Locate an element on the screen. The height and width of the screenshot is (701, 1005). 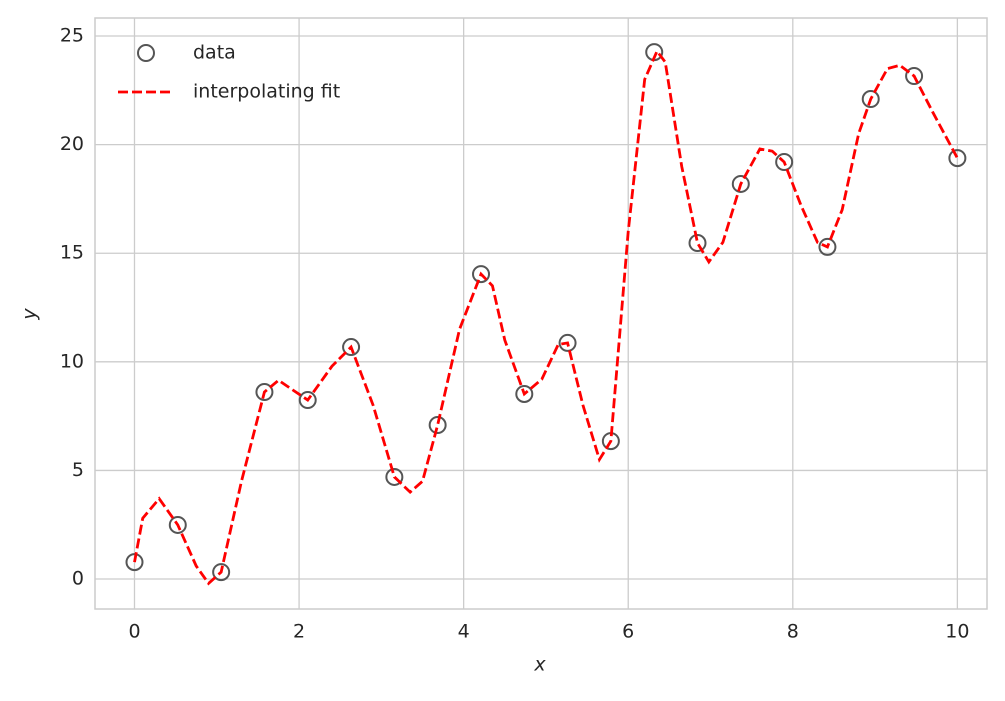
y-tick-label: 5 is located at coordinates (78, 470).